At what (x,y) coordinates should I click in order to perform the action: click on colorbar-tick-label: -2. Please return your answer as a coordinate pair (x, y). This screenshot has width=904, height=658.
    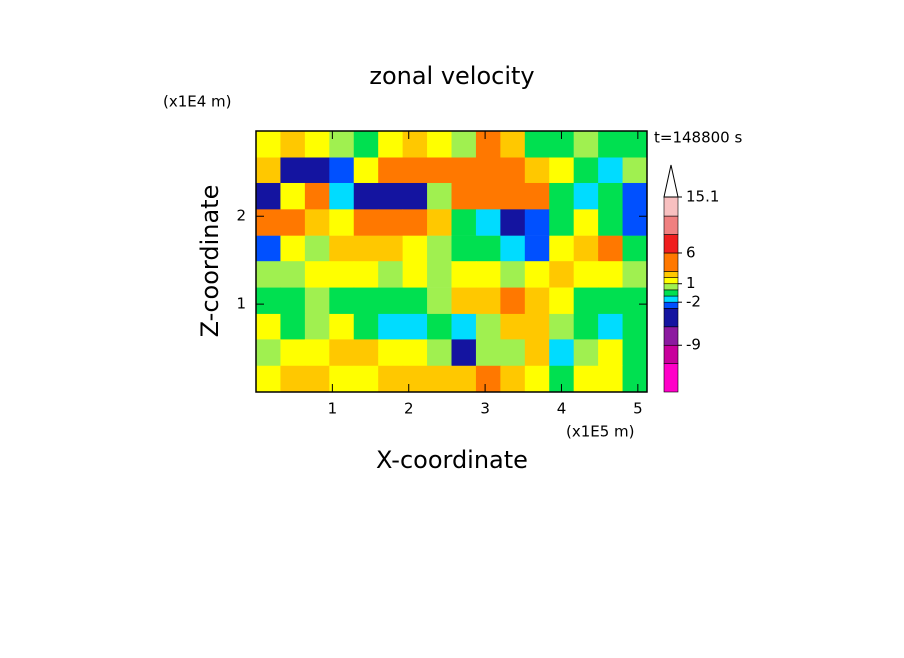
    Looking at the image, I should click on (693, 302).